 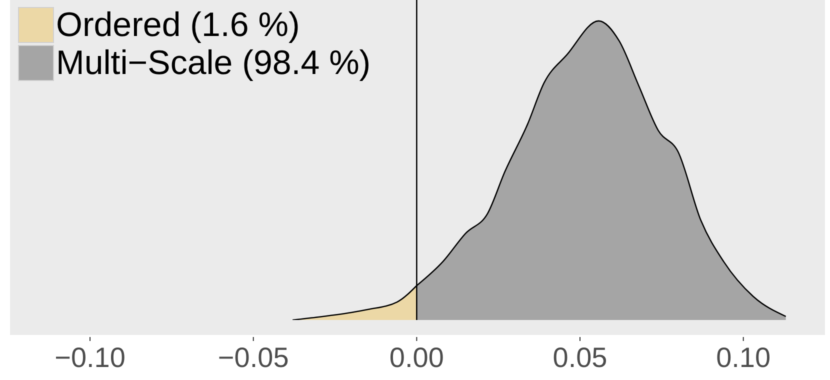 I want to click on x-tick-label: −0.05, so click(x=253, y=357).